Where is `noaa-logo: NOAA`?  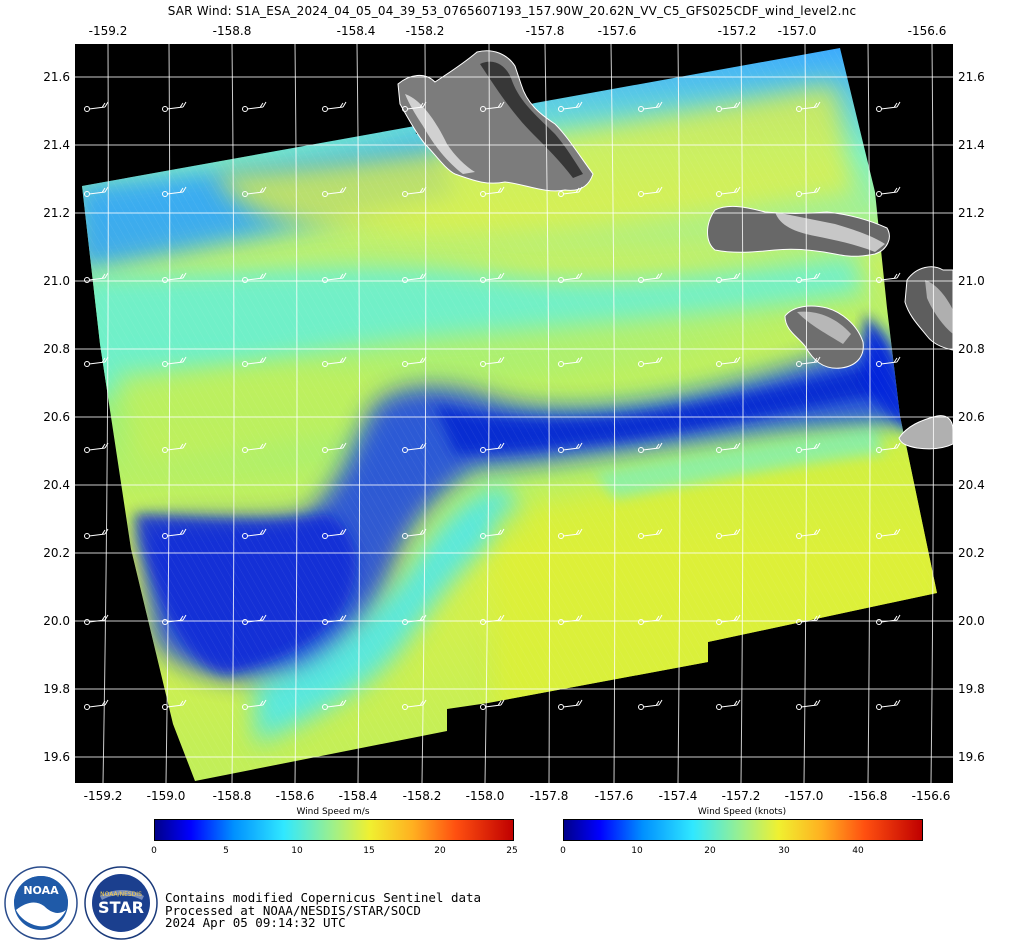 noaa-logo: NOAA is located at coordinates (41, 903).